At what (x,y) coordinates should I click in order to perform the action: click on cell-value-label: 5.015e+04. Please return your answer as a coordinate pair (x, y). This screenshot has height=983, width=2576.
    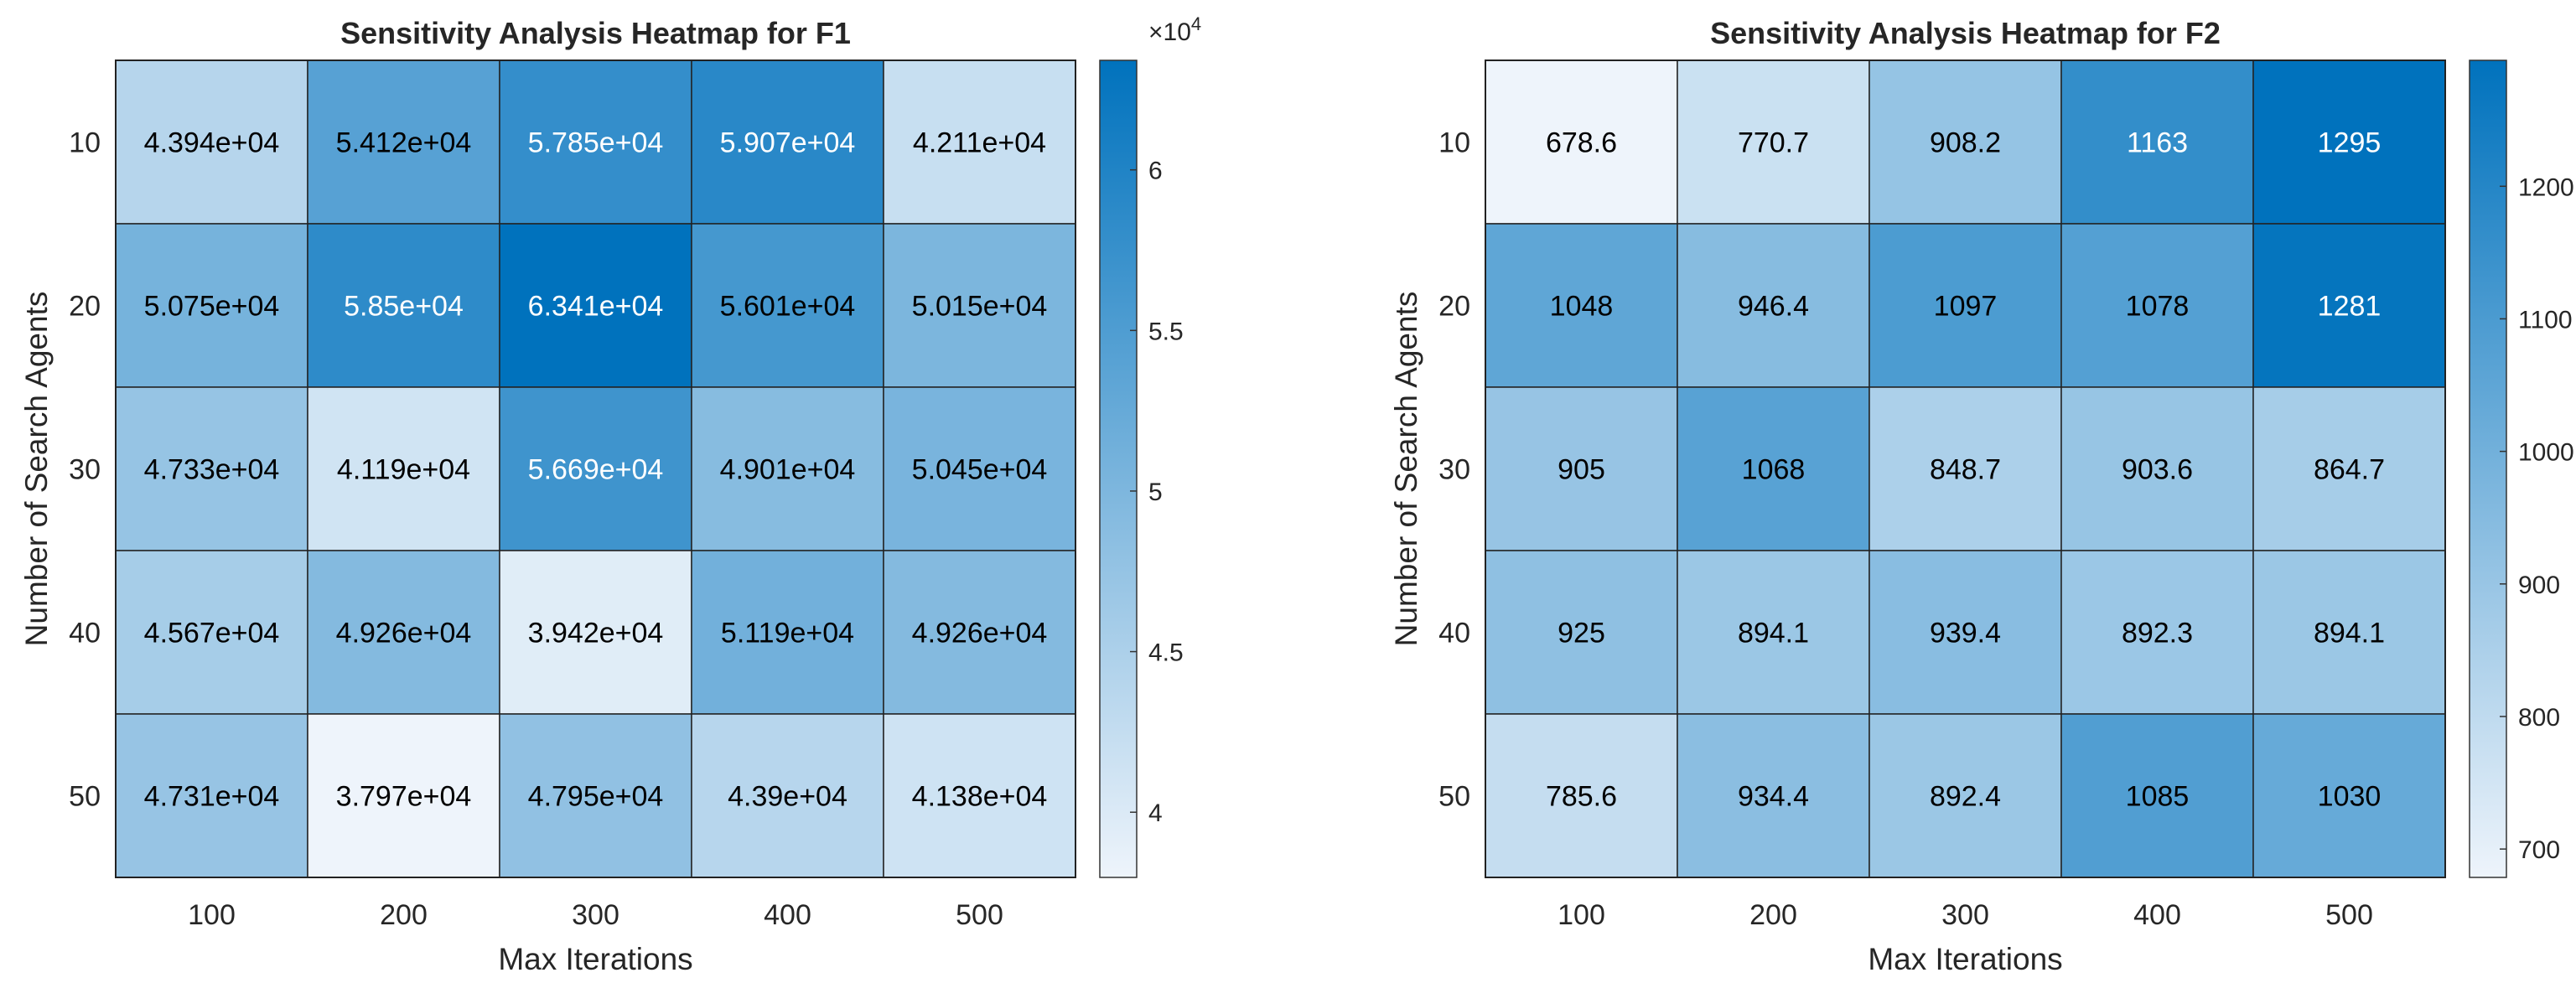
    Looking at the image, I should click on (980, 307).